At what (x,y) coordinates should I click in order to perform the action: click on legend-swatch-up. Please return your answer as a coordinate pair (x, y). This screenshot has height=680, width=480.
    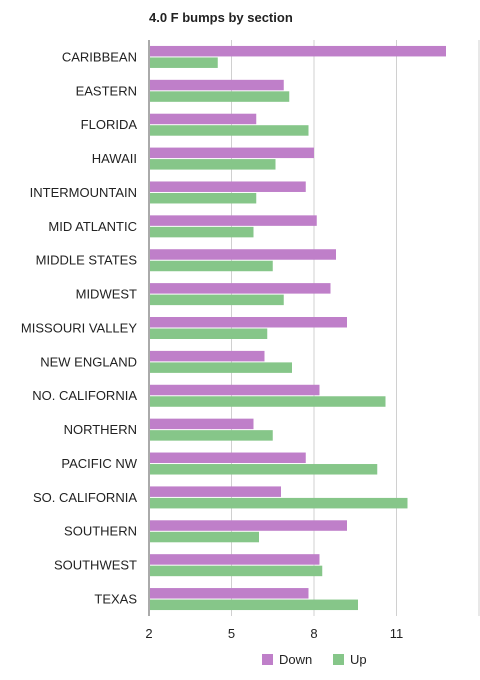
    Looking at the image, I should click on (338, 659).